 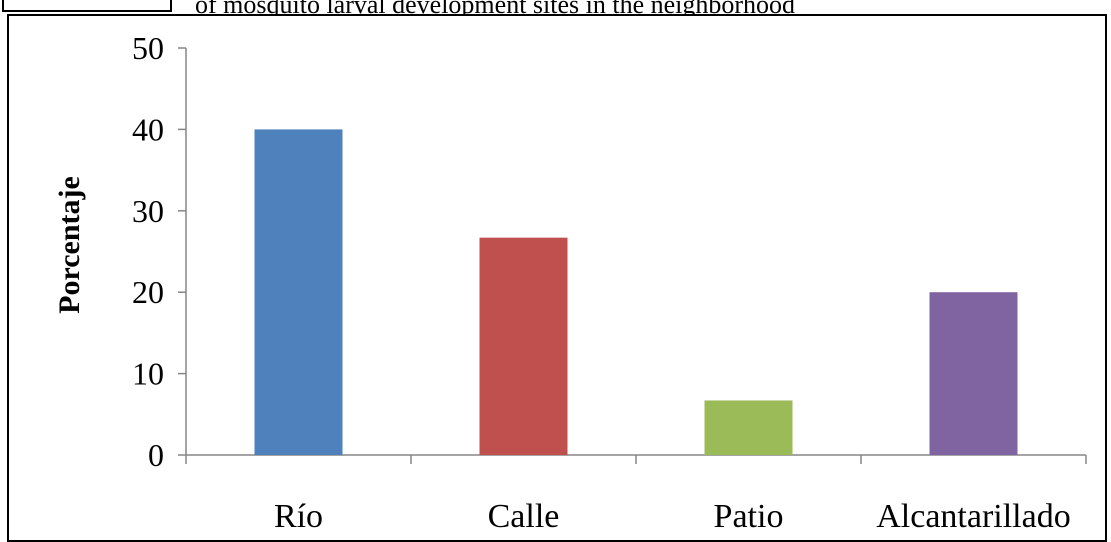 What do you see at coordinates (69, 245) in the screenshot?
I see `y-axis-title: Porcentaje` at bounding box center [69, 245].